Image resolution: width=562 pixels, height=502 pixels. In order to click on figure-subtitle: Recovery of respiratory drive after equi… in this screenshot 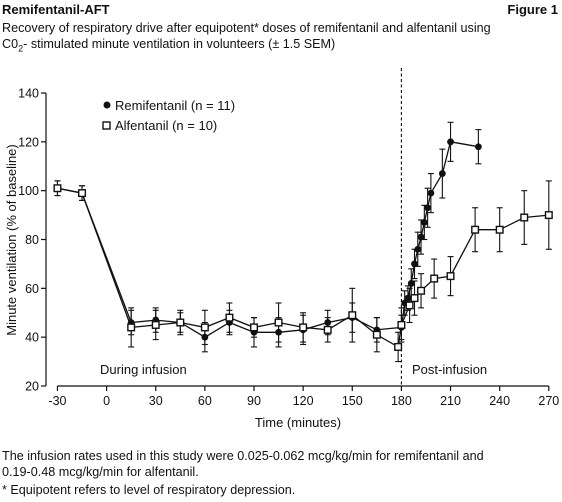, I will do `click(280, 38)`.